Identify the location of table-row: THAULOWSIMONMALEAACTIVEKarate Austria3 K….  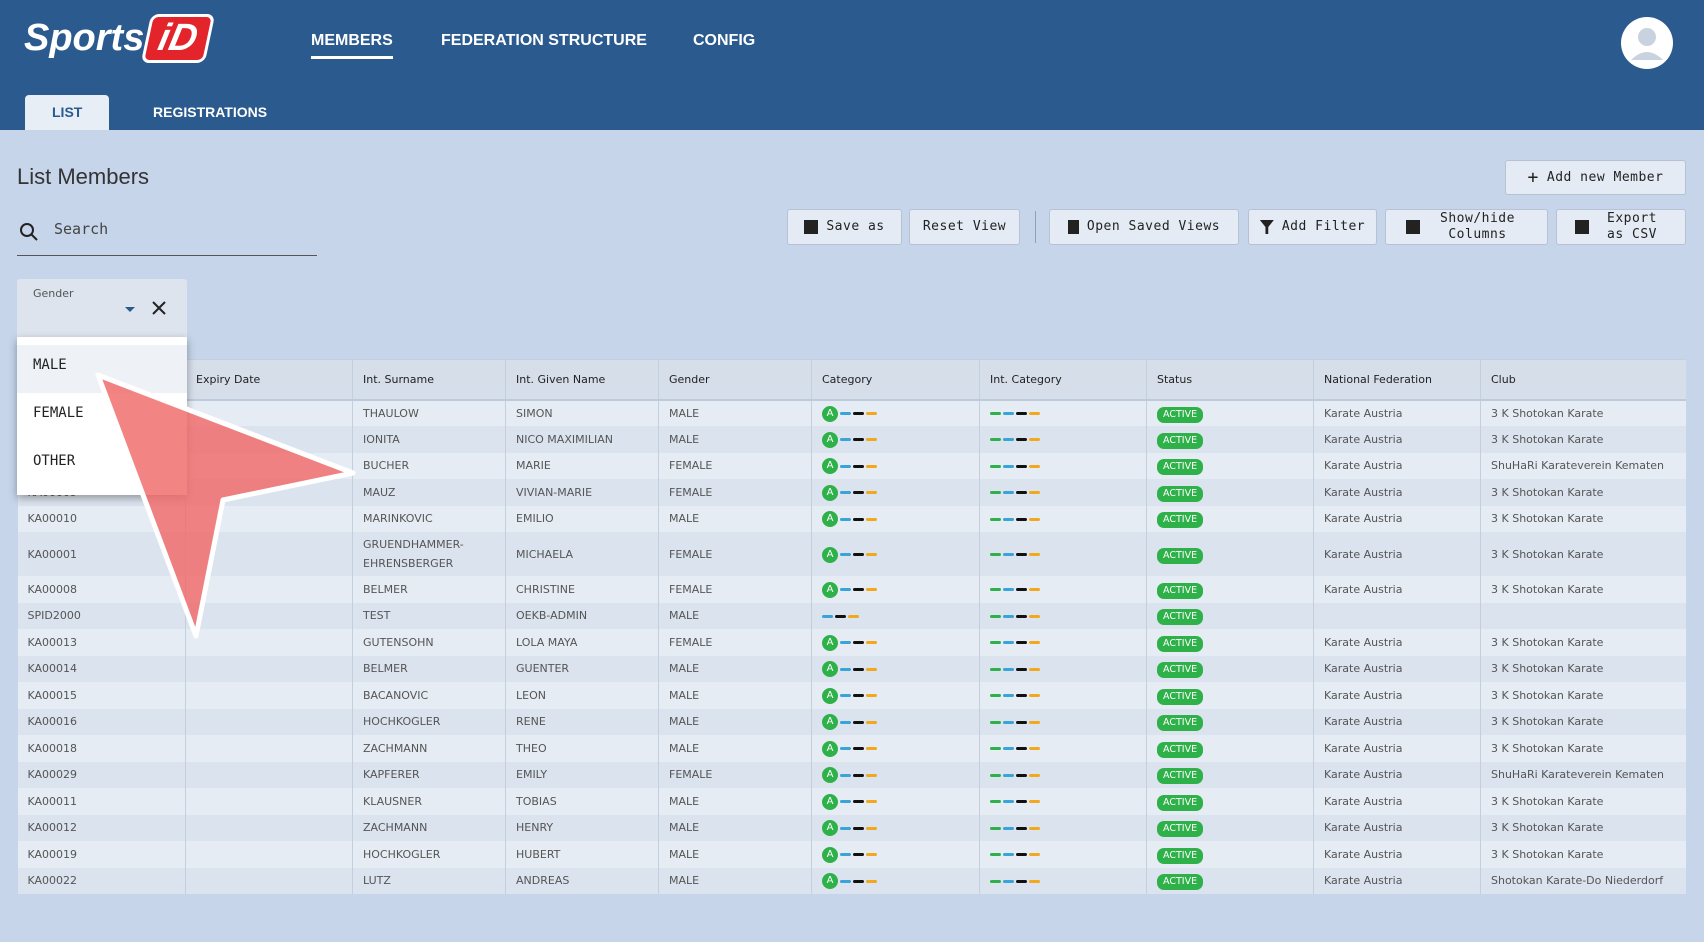
(852, 413).